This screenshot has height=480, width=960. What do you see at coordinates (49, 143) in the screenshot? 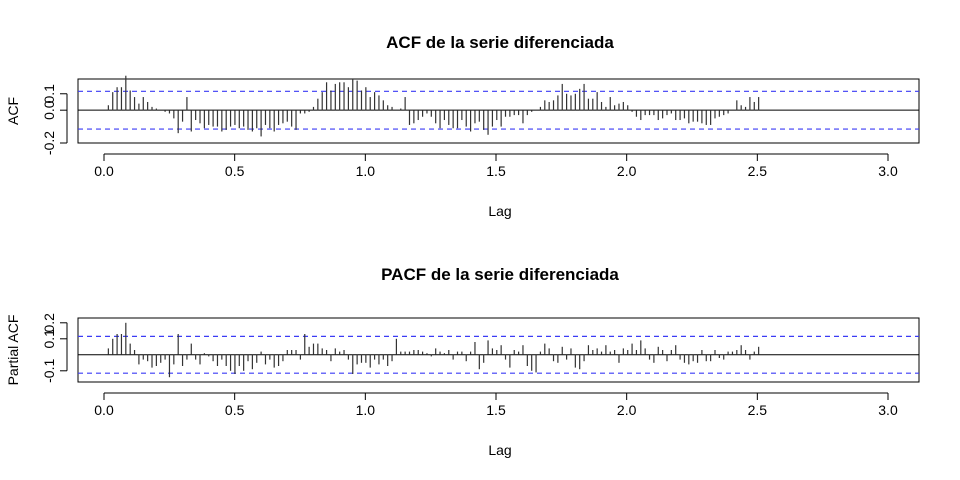
I see `y-tick-label: -0.2` at bounding box center [49, 143].